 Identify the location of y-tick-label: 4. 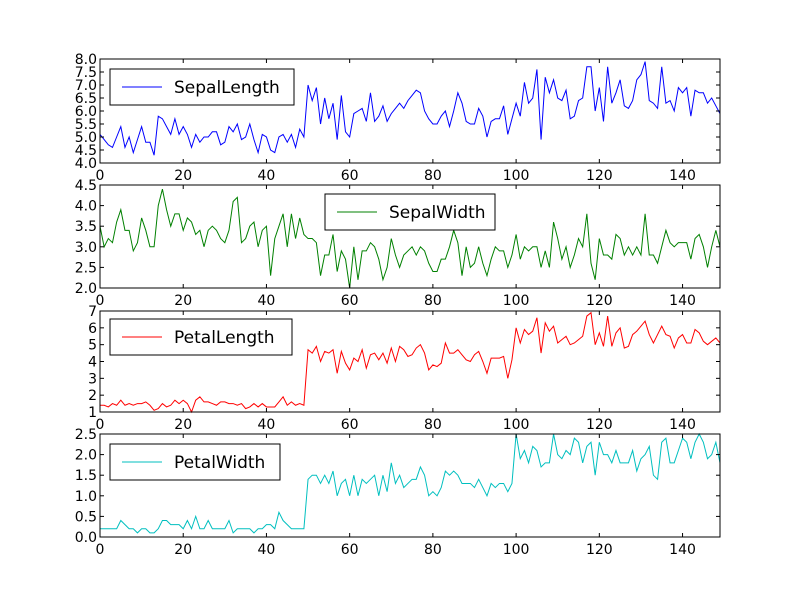
(92, 363).